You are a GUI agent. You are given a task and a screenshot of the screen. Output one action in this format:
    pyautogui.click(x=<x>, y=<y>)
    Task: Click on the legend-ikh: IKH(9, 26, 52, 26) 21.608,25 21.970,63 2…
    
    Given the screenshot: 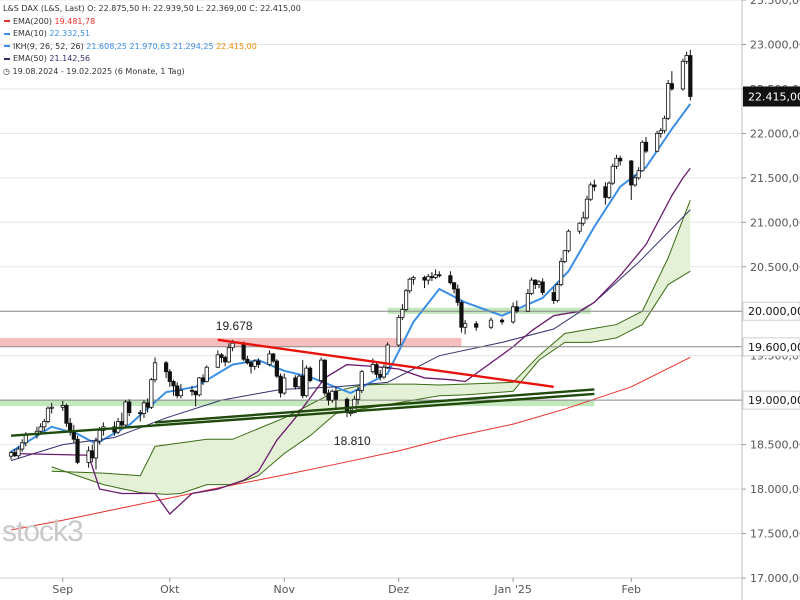 What is the action you would take?
    pyautogui.click(x=152, y=47)
    